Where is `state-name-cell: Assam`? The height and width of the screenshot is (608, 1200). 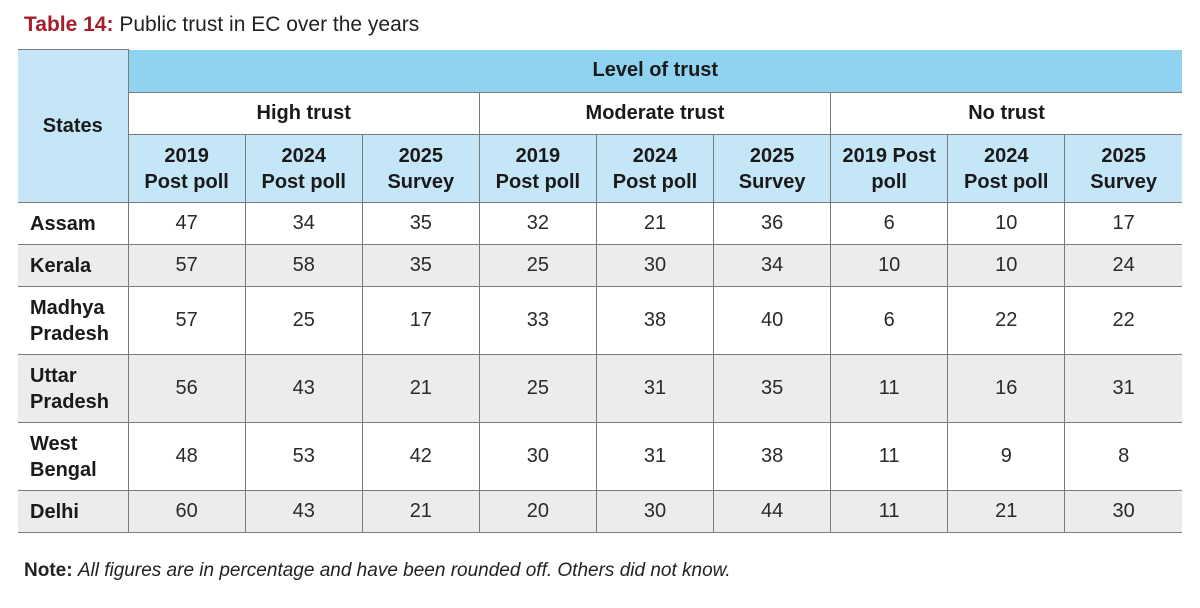
state-name-cell: Assam is located at coordinates (73, 223).